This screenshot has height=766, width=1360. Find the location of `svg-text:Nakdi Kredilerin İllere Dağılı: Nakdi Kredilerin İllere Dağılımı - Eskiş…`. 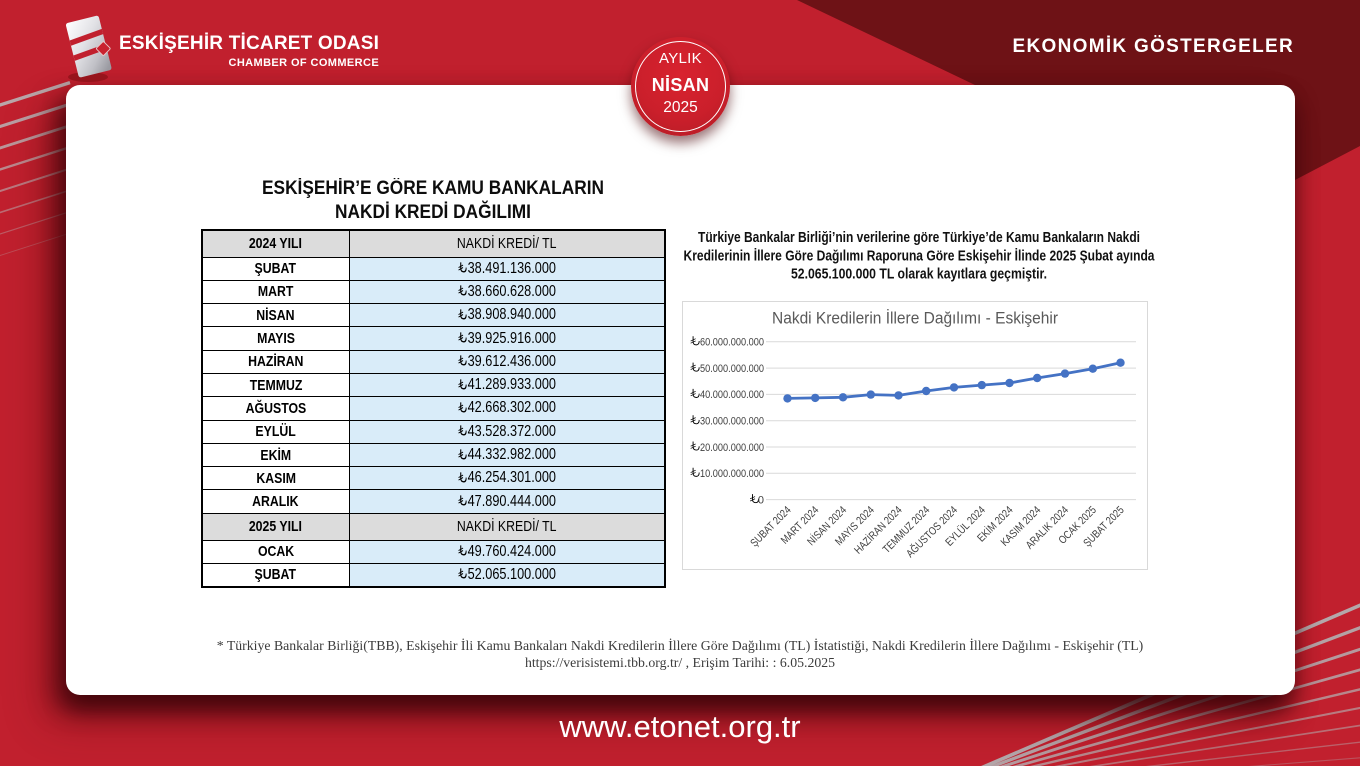

svg-text:Nakdi Kredilerin İllere Dağılı: Nakdi Kredilerin İllere Dağılımı - Eskiş… is located at coordinates (915, 318).